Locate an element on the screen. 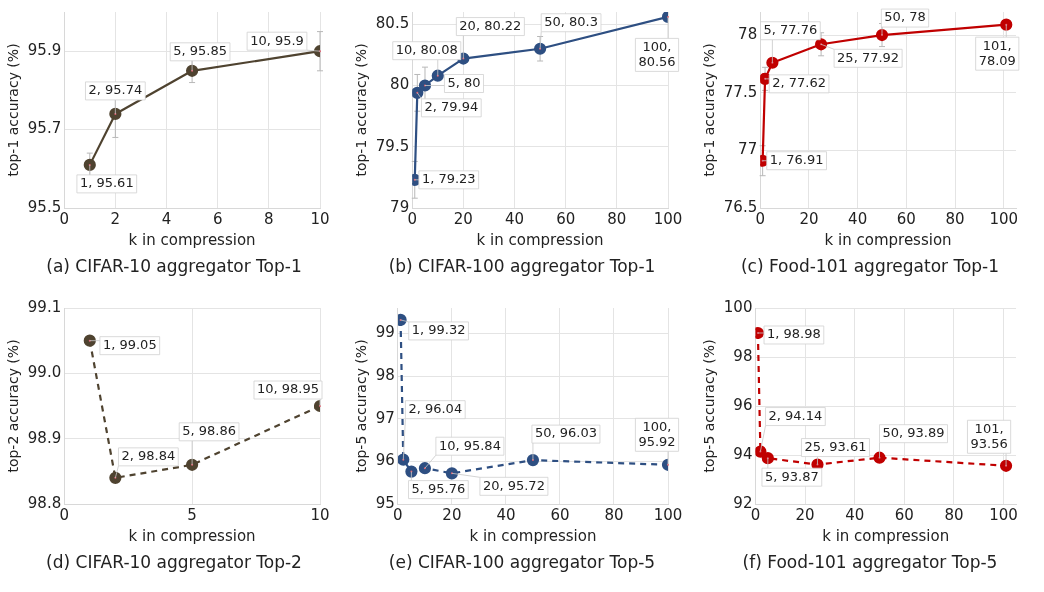 Image resolution: width=1044 pixels, height=592 pixels. y-axis-title: top-2 accuracy (%) is located at coordinates (13, 406).